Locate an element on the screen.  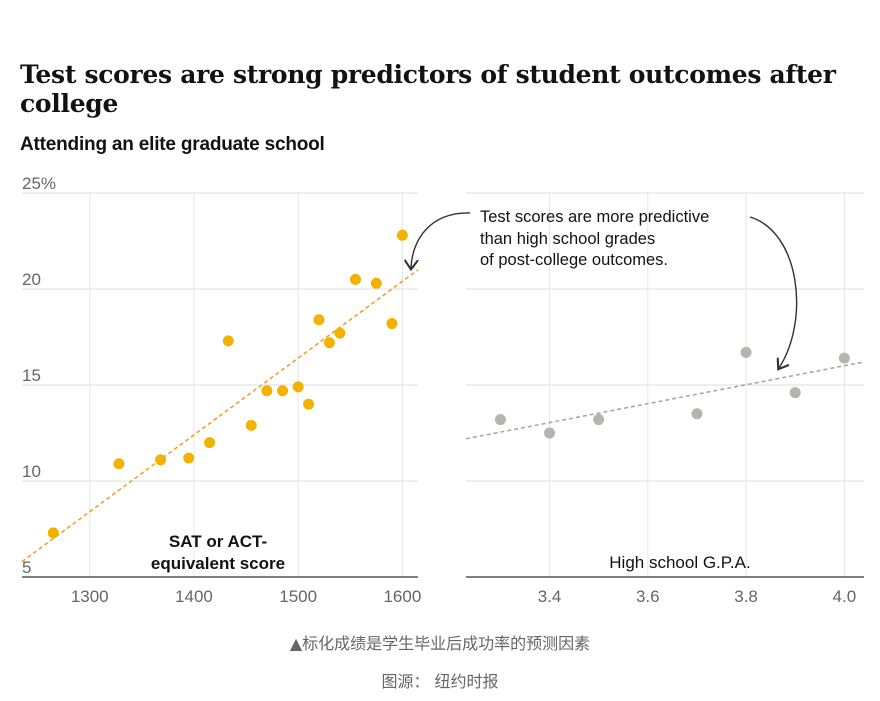
annotation-line-3: of post-college outcomes. is located at coordinates (574, 260).